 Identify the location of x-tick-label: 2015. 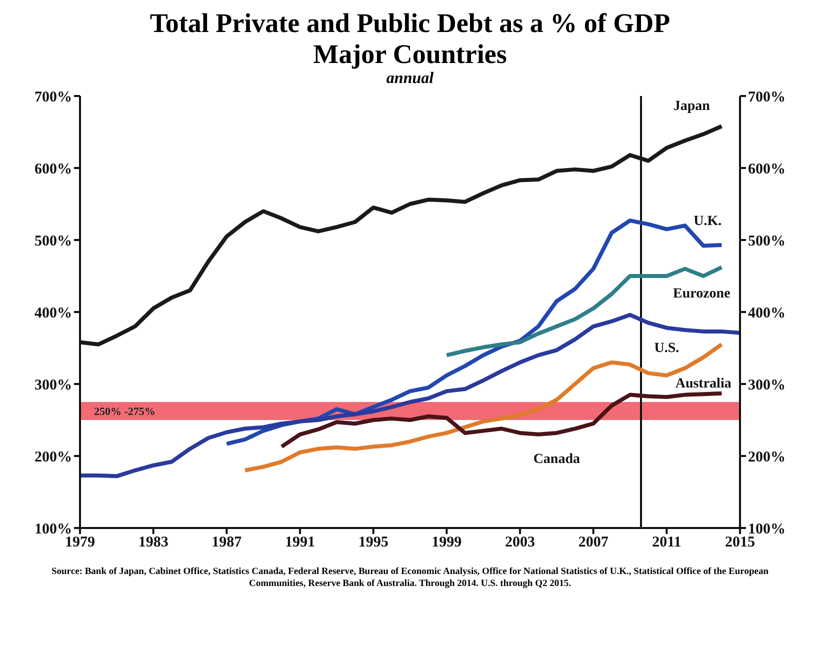
(740, 542).